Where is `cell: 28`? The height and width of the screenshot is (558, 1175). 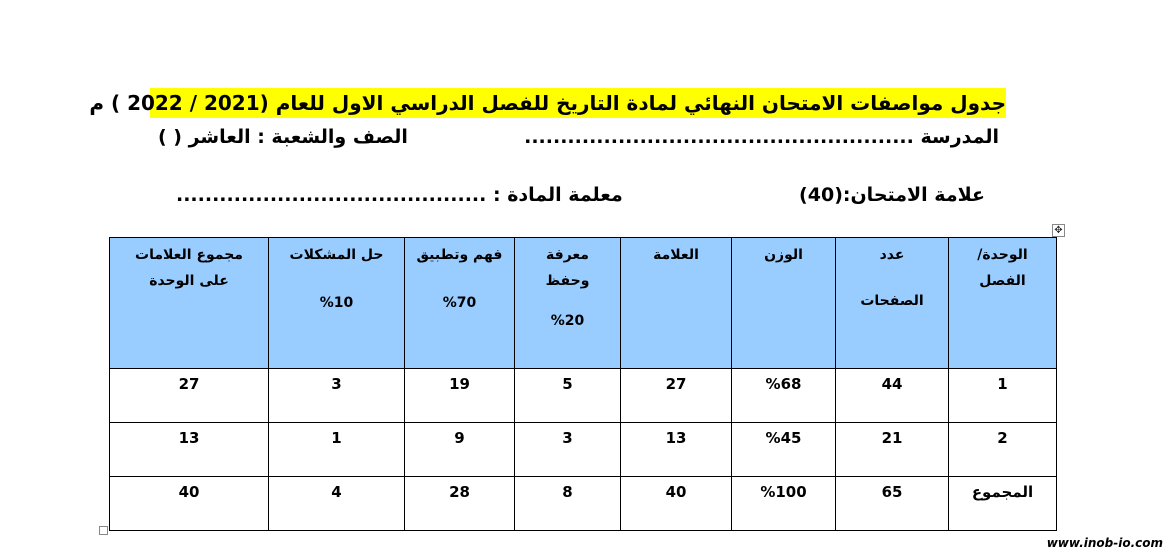
cell: 28 is located at coordinates (459, 503).